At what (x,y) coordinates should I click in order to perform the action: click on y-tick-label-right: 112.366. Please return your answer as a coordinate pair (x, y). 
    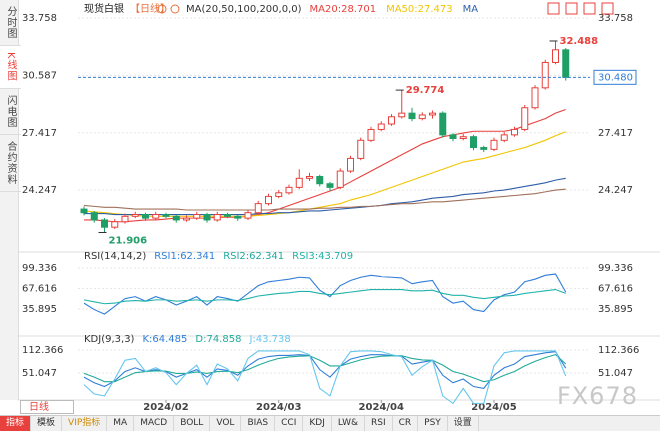
    Looking at the image, I should click on (618, 350).